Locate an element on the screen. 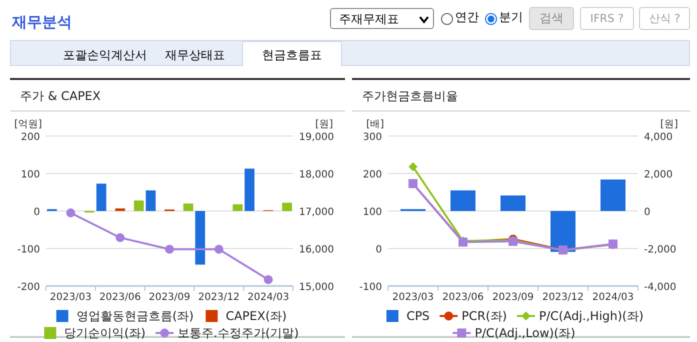 The height and width of the screenshot is (342, 697). text: IFRS ? is located at coordinates (607, 18).